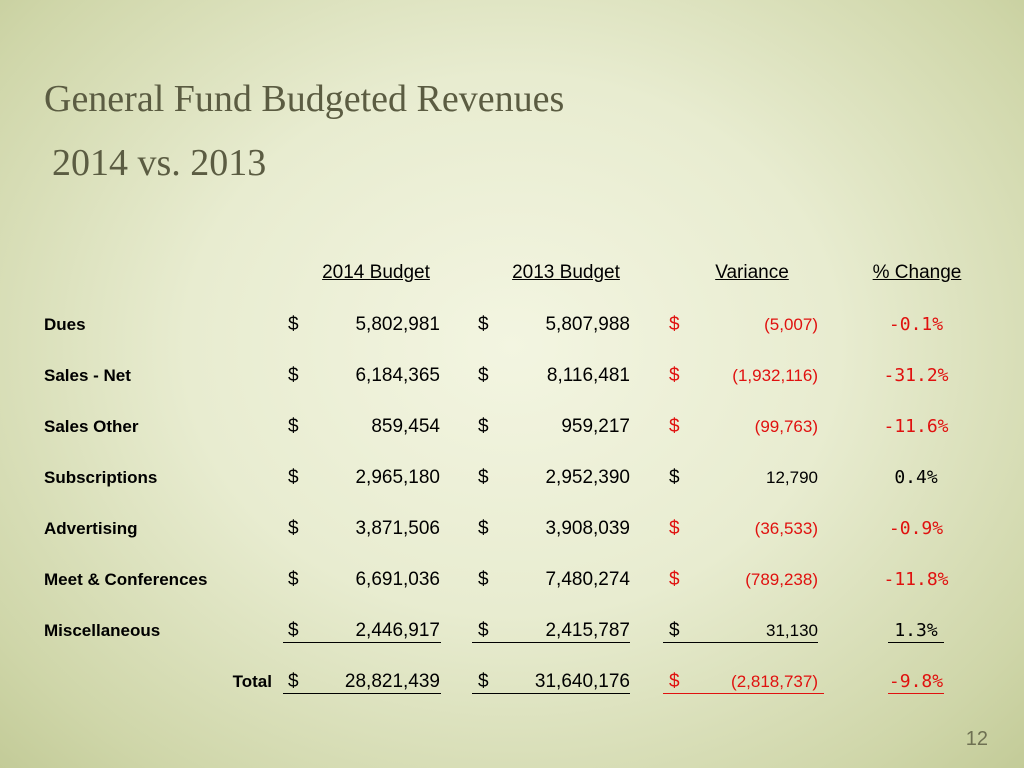  I want to click on budget-2014-value: 2,965,180, so click(397, 477).